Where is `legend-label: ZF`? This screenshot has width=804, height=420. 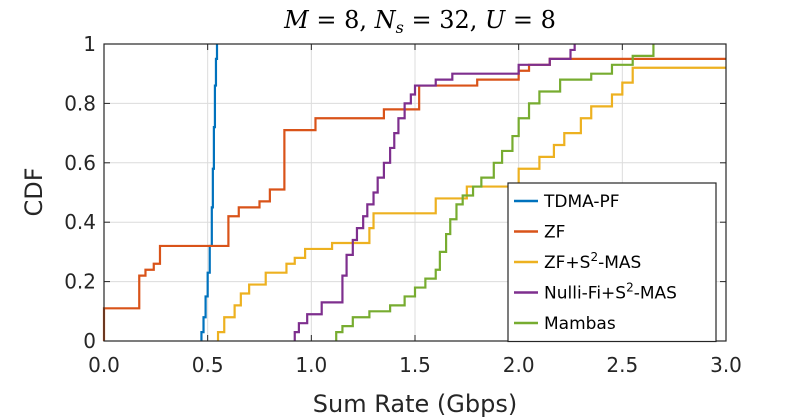 legend-label: ZF is located at coordinates (554, 233).